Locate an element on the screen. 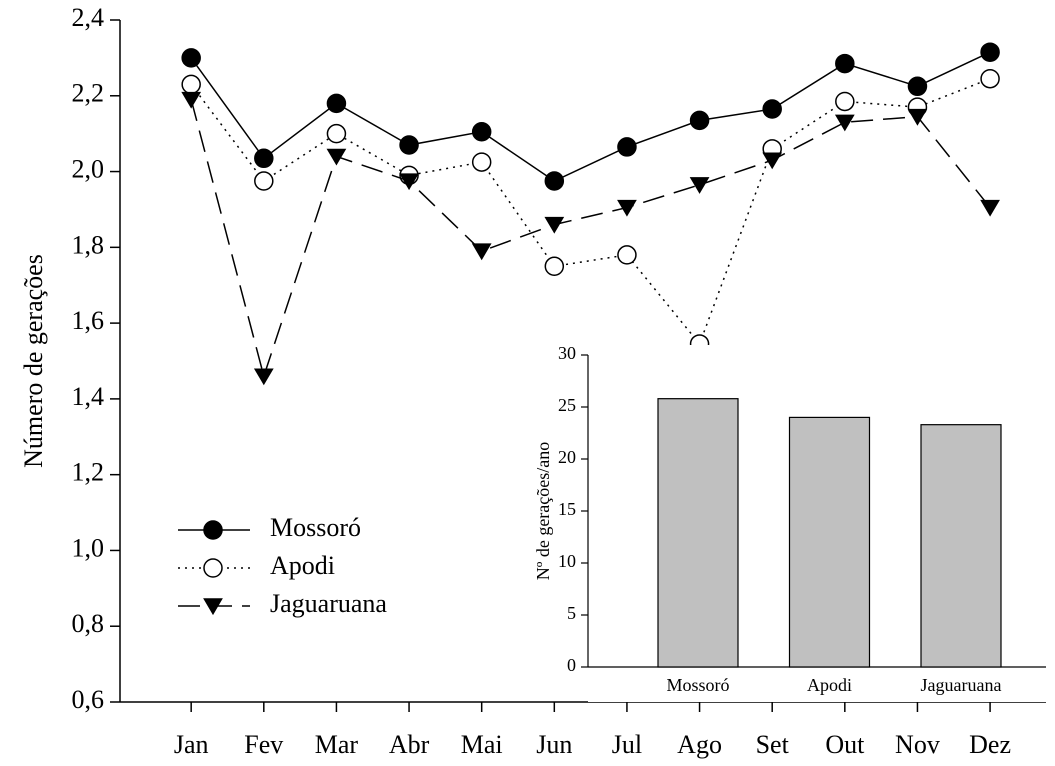  x-tick-label: Dez is located at coordinates (990, 744).